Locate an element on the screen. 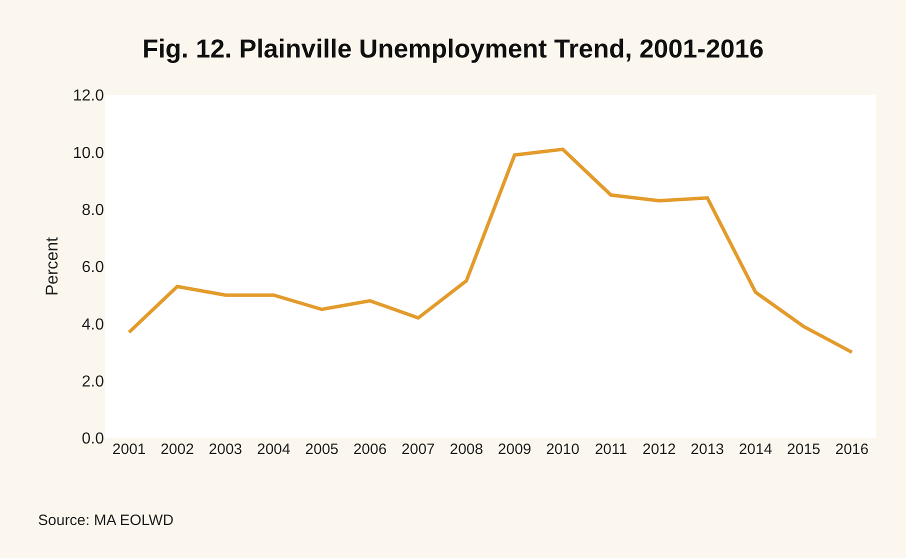 The height and width of the screenshot is (558, 906). x-tick-label: 2011 is located at coordinates (611, 449).